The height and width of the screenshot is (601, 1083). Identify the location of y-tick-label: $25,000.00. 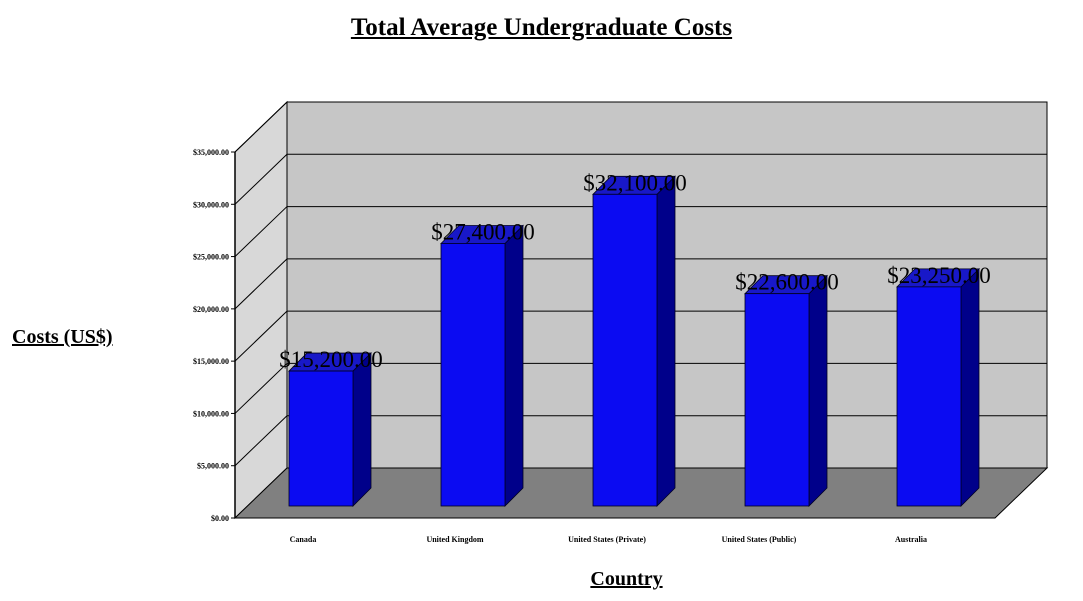
(211, 257).